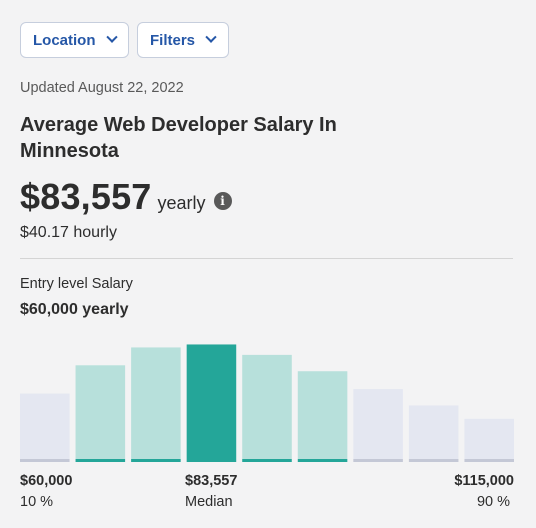  Describe the element at coordinates (74, 309) in the screenshot. I see `entry-level-value: $60,000 yearly` at that location.